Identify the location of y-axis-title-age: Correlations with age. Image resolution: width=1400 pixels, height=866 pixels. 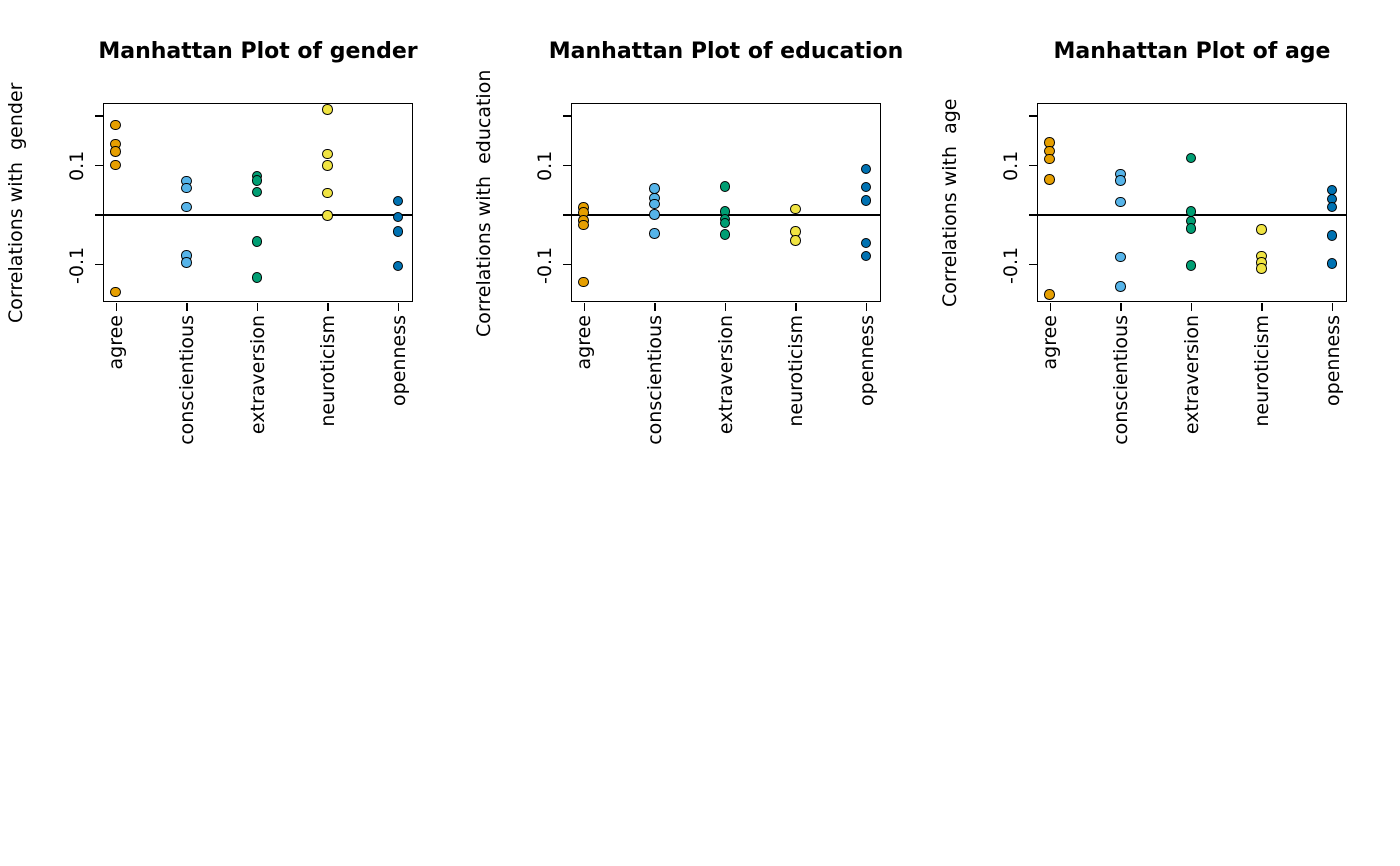
(950, 203).